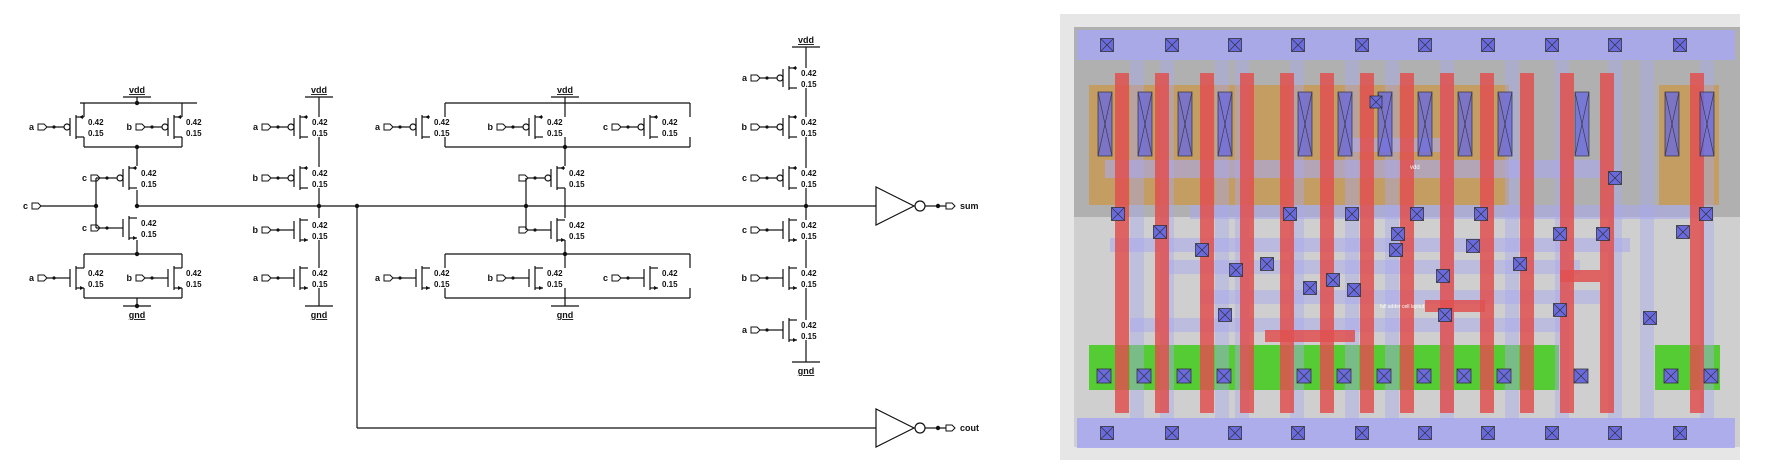  I want to click on output-label-sum: sum, so click(969, 206).